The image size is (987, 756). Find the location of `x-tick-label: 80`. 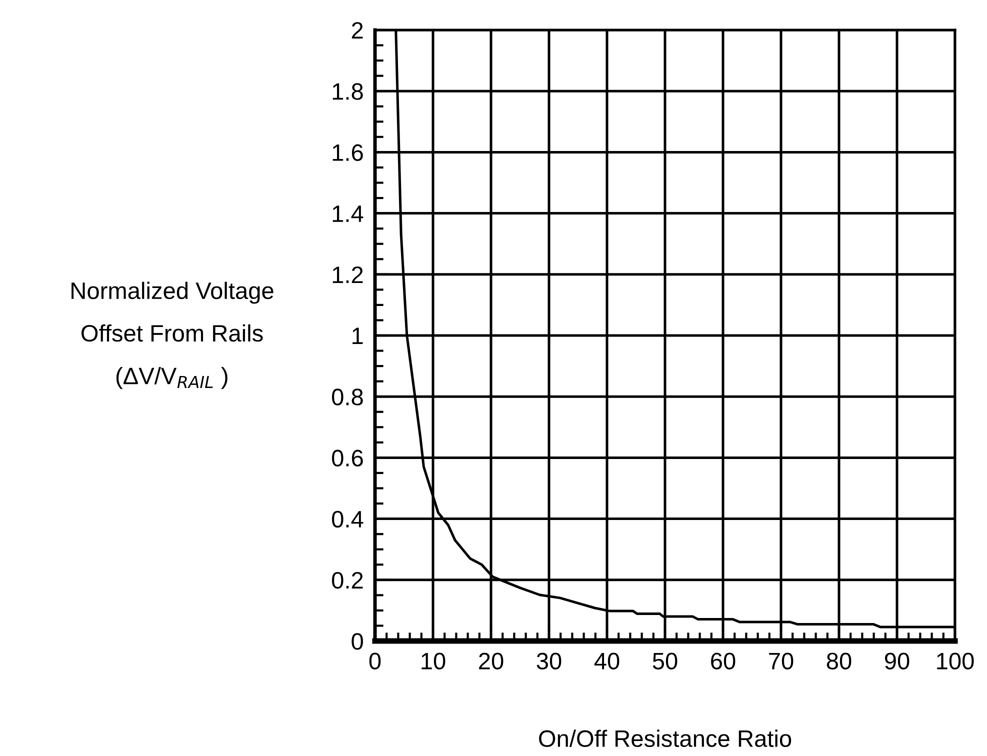

x-tick-label: 80 is located at coordinates (839, 661).